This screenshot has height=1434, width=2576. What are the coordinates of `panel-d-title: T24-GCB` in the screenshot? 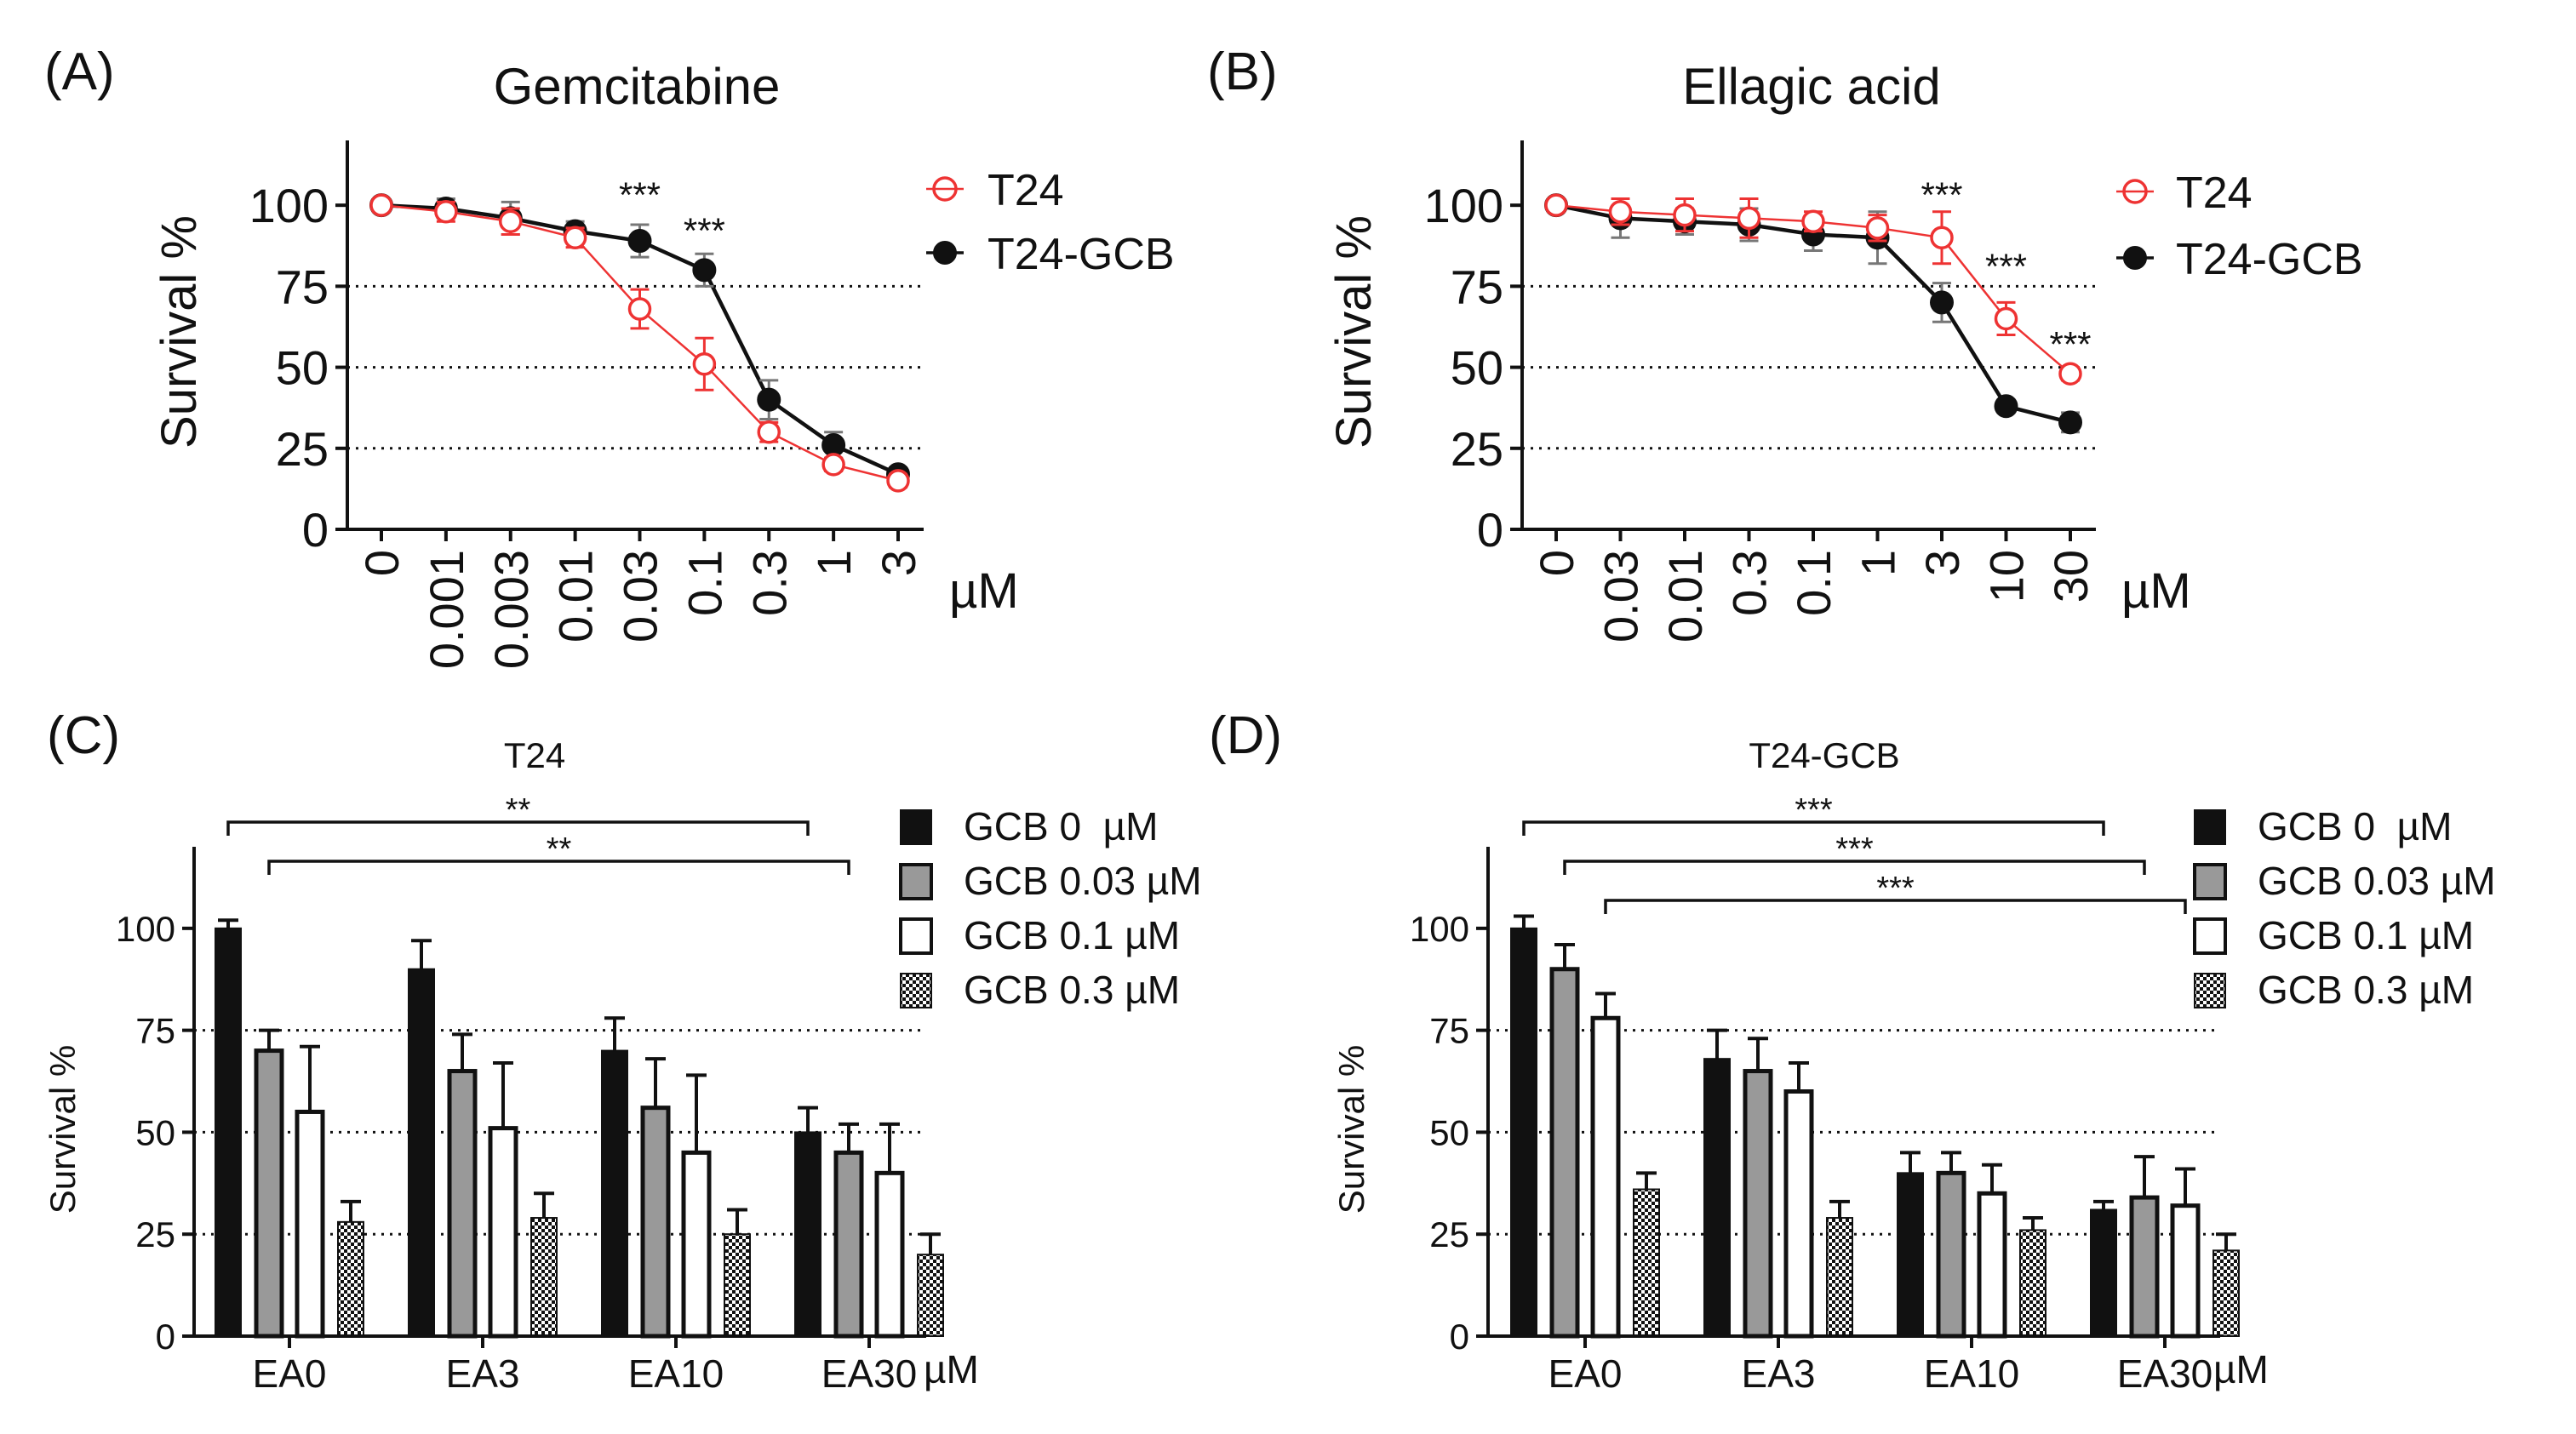 It's located at (1824, 755).